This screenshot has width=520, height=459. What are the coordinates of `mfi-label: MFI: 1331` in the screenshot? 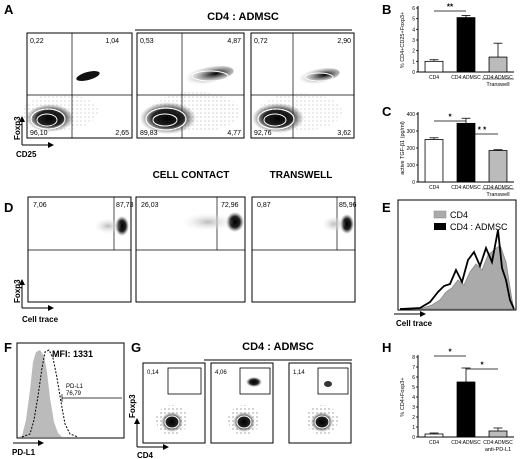 It's located at (72, 354).